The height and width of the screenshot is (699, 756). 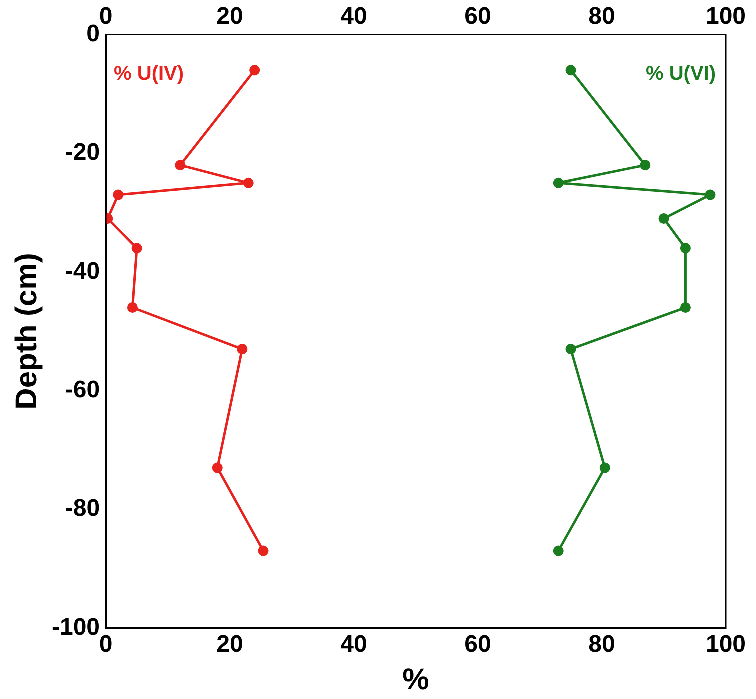 What do you see at coordinates (82, 508) in the screenshot?
I see `y-tick-label: -80` at bounding box center [82, 508].